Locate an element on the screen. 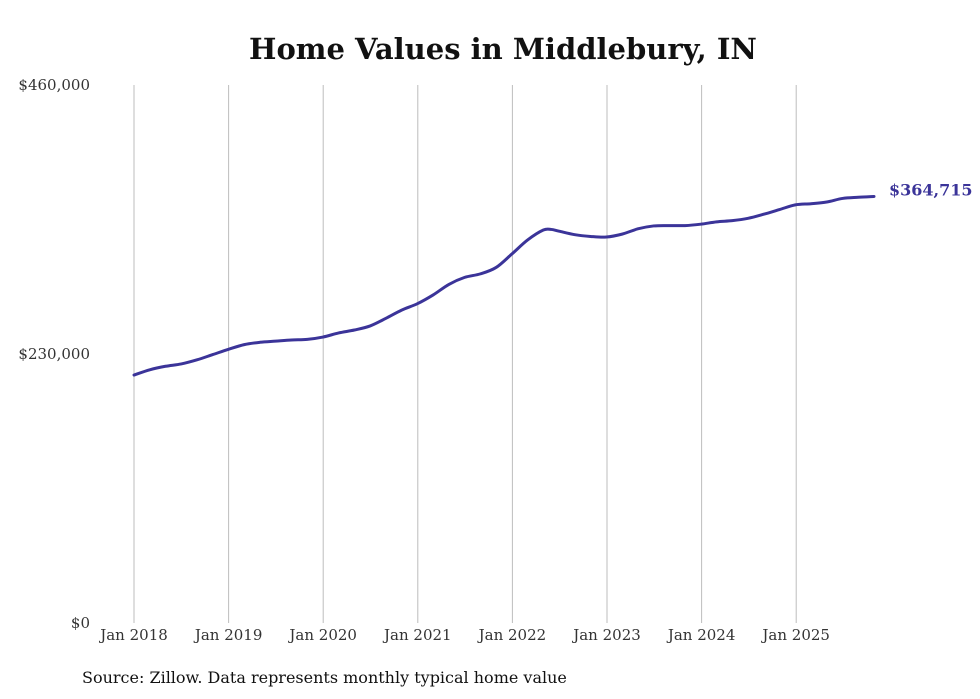  y-tick-label: $230,000 is located at coordinates (54, 354).